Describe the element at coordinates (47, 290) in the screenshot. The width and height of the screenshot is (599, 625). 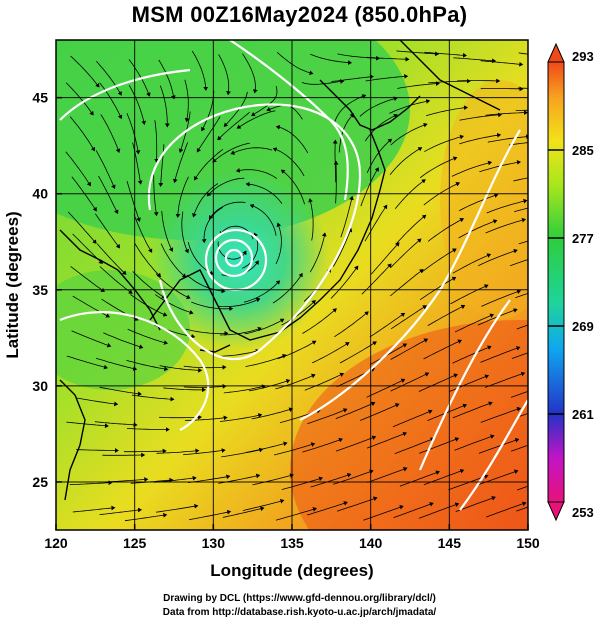
I see `y-axis-ticks: 25 30 35 40 45` at that location.